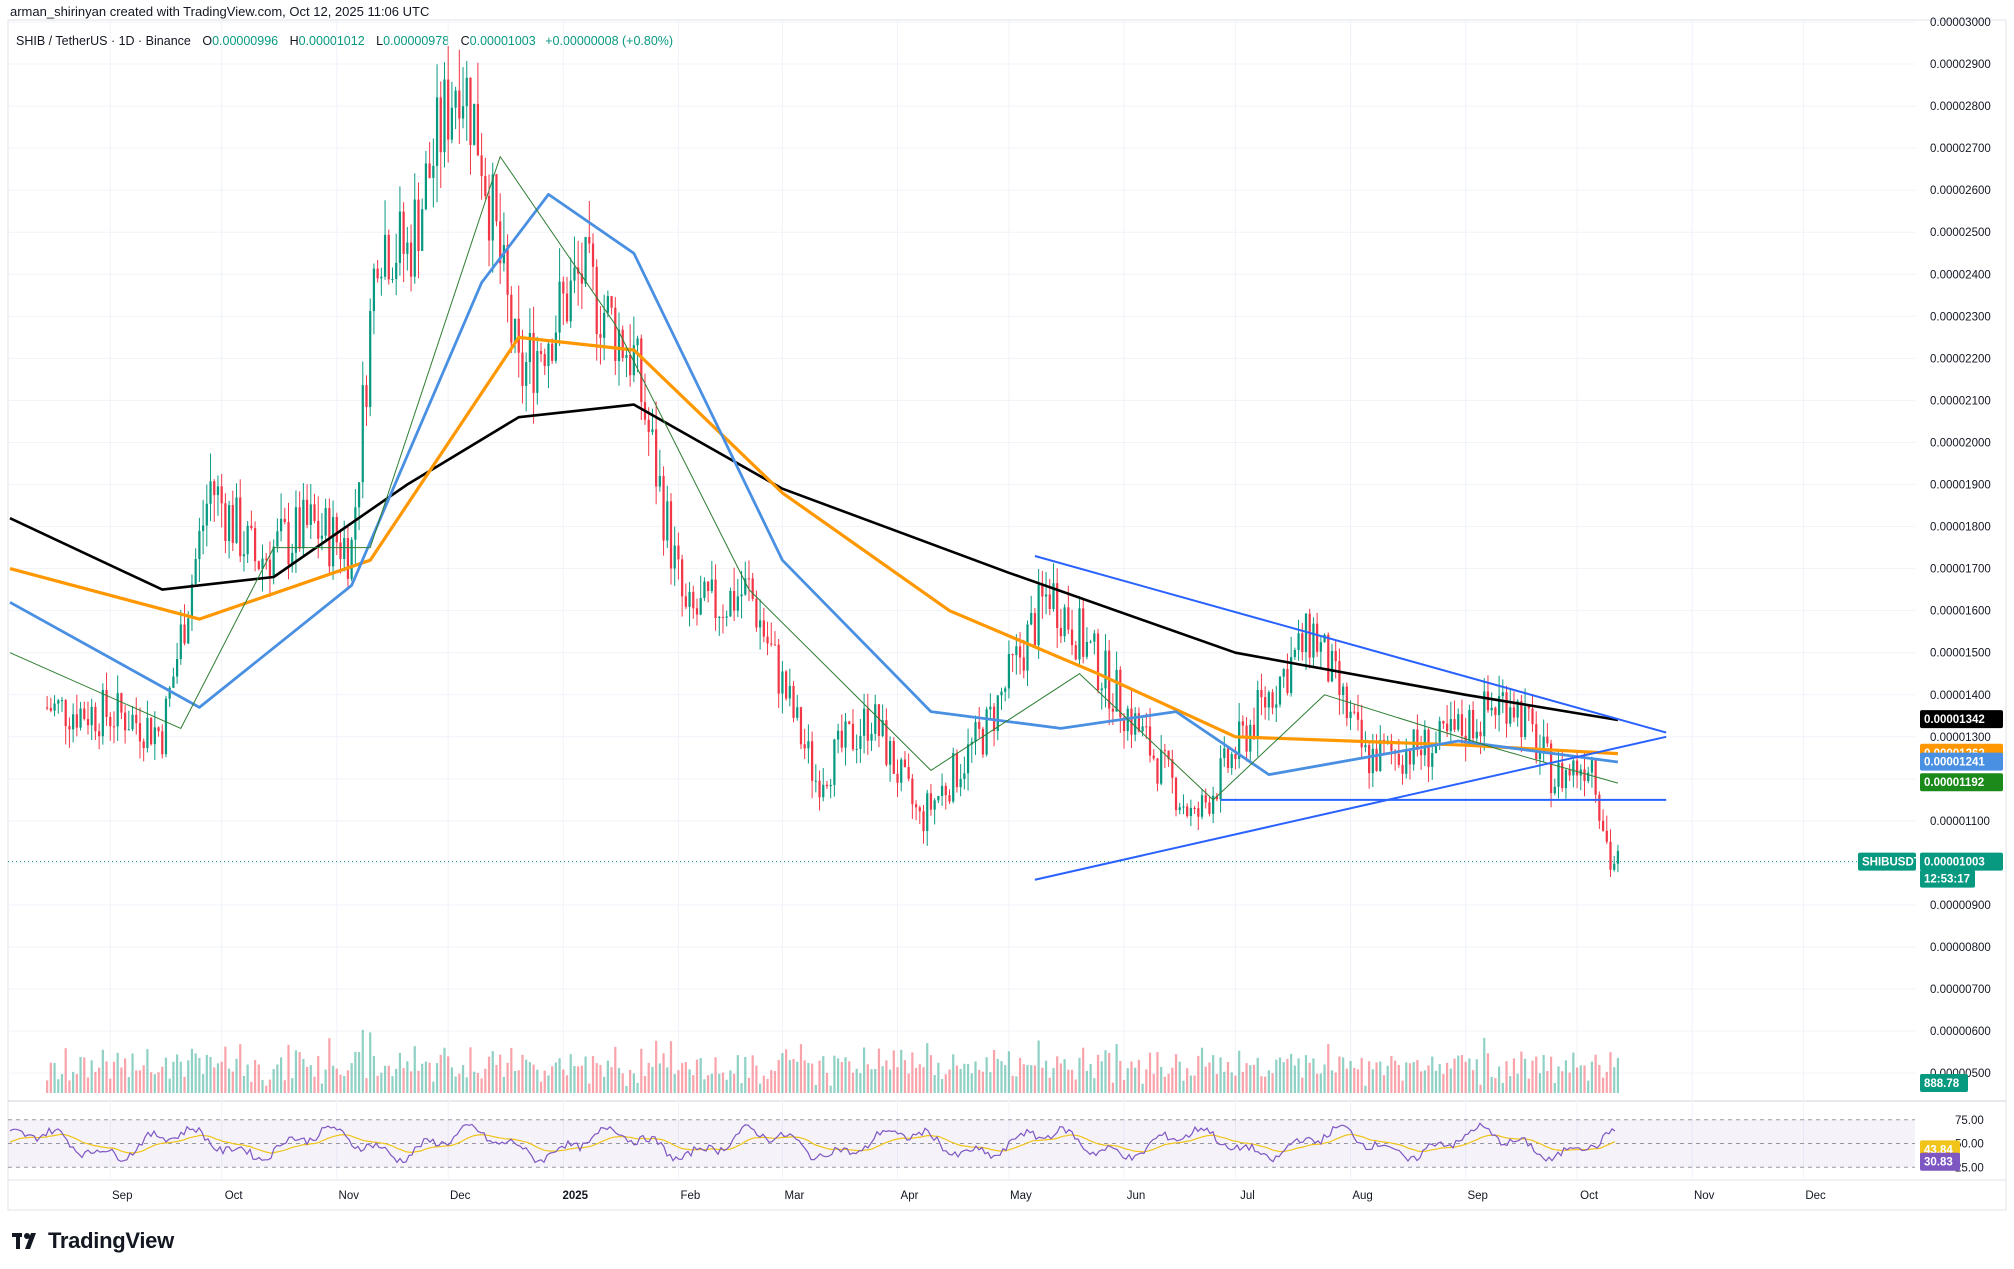 Image resolution: width=2014 pixels, height=1269 pixels. What do you see at coordinates (1350, 644) in the screenshot?
I see `descending-trendline` at bounding box center [1350, 644].